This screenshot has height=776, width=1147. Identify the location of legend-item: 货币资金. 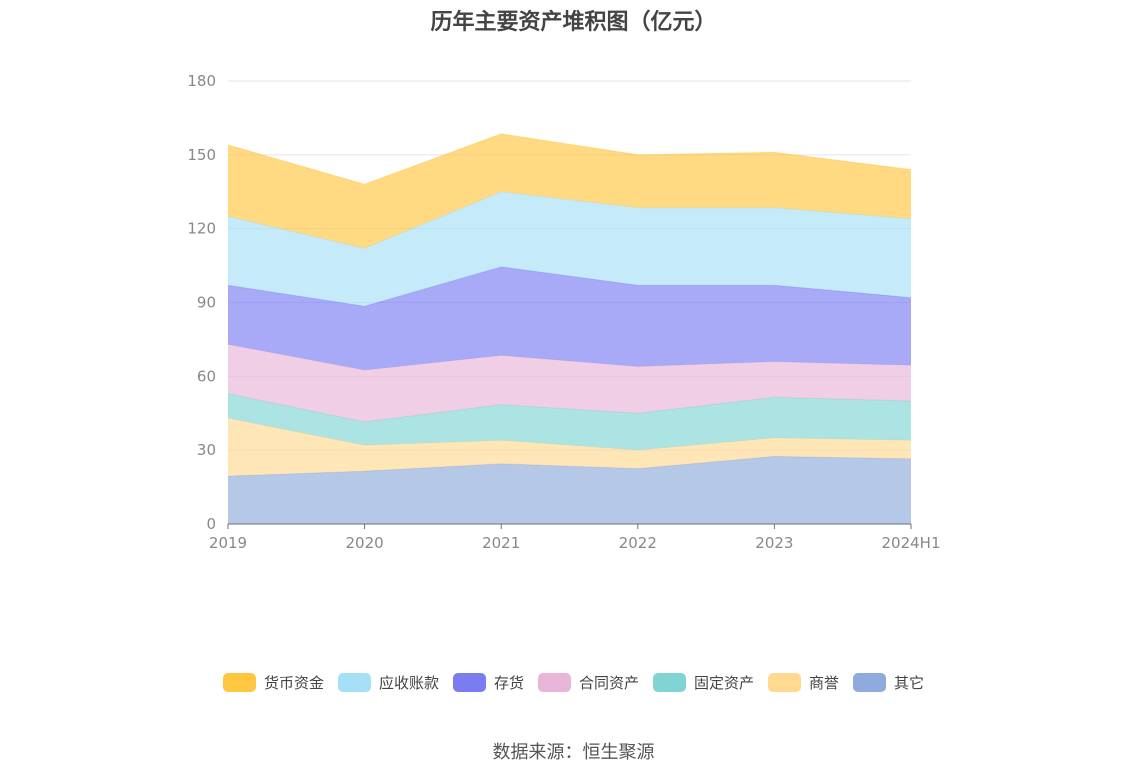
(273, 682).